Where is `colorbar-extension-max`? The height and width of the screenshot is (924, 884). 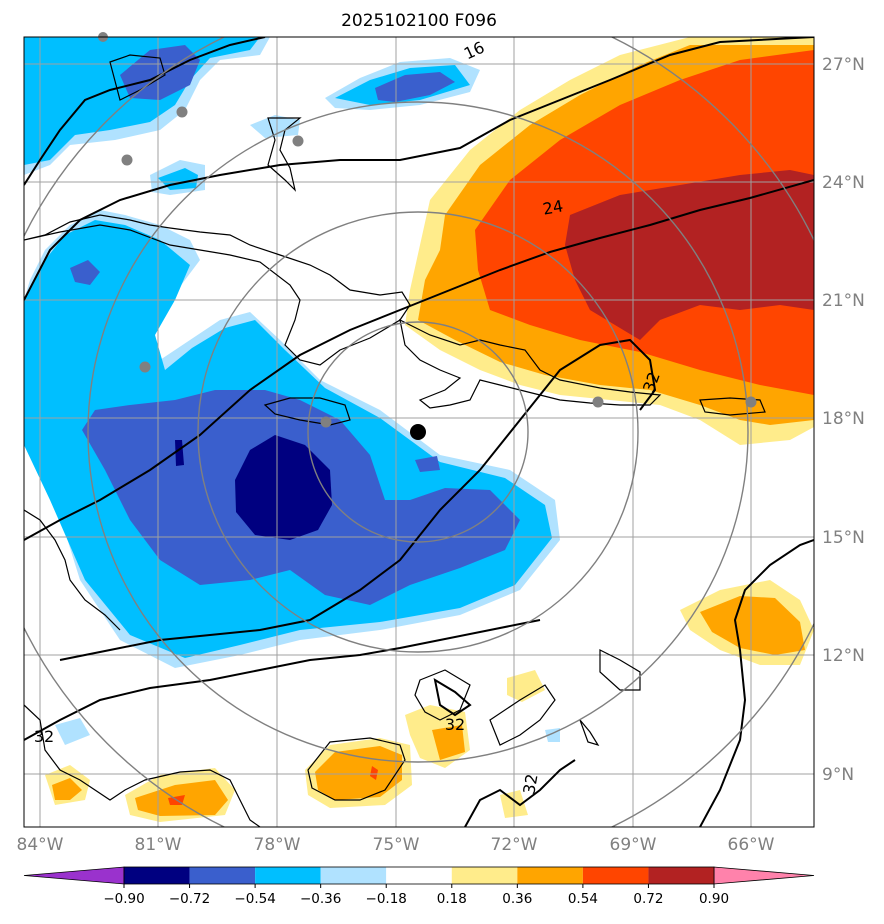 colorbar-extension-max is located at coordinates (764, 875).